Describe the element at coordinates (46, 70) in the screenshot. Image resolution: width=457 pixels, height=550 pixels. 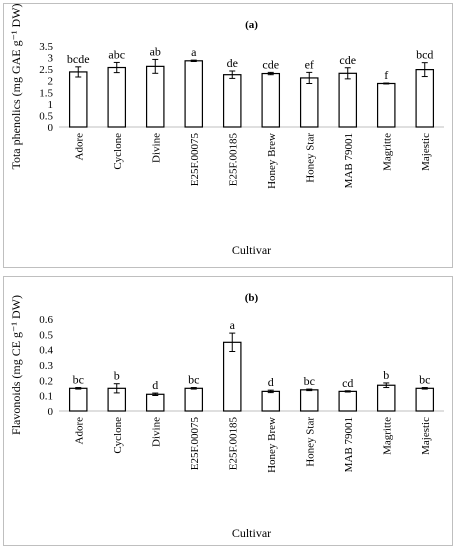
I see `y-tick-label: 2.5` at that location.